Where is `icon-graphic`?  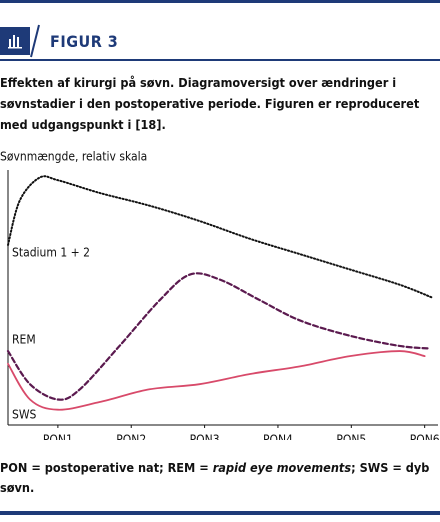
icon-graphic is located at coordinates (15, 42).